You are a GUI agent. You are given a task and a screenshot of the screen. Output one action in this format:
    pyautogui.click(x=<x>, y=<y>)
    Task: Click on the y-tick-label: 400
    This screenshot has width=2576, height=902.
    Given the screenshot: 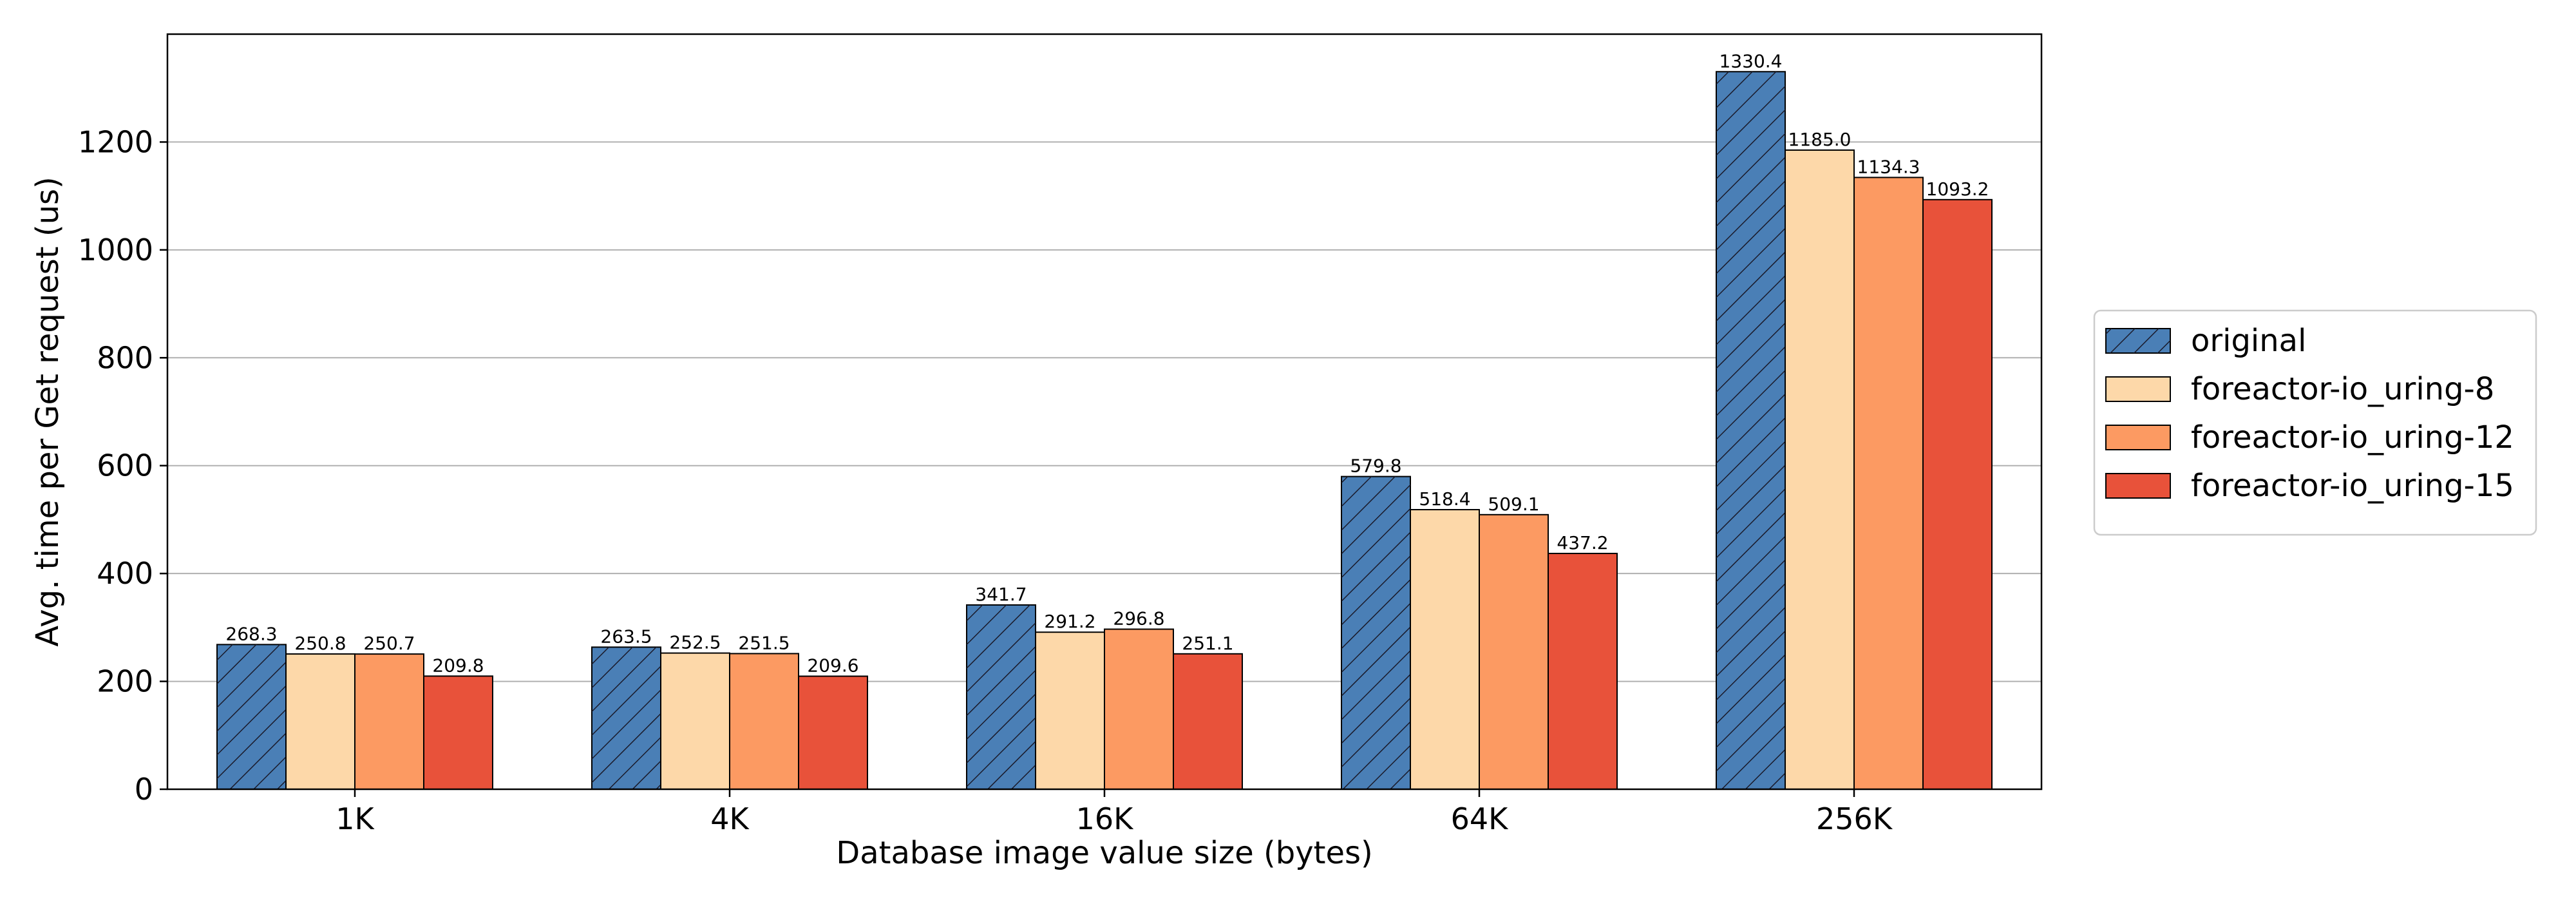 What is the action you would take?
    pyautogui.click(x=125, y=573)
    